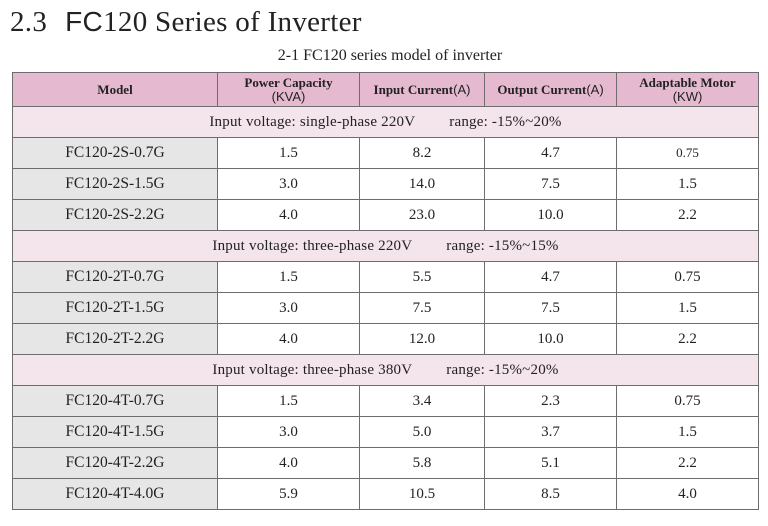  Describe the element at coordinates (390, 55) in the screenshot. I see `table-caption: 2-1 FC120 series model of inverter` at that location.